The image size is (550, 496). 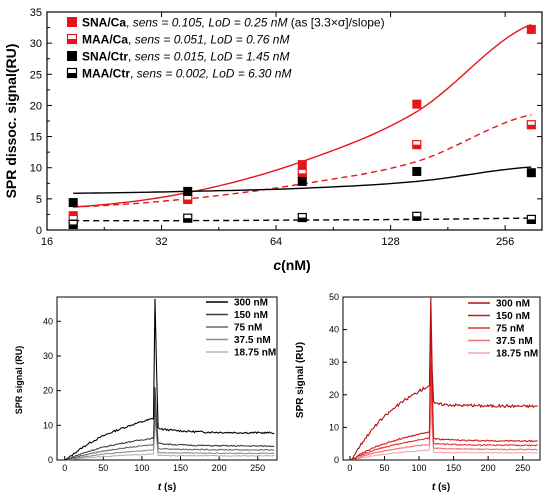 I want to click on br-x-tick-label: 50, so click(x=384, y=468).